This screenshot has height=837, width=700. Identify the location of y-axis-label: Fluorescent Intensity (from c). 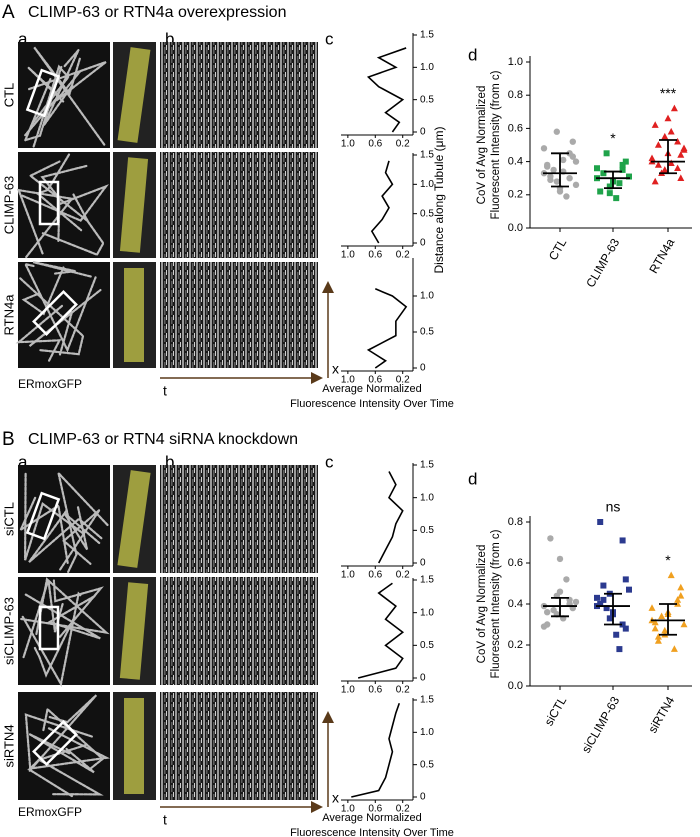
(496, 144).